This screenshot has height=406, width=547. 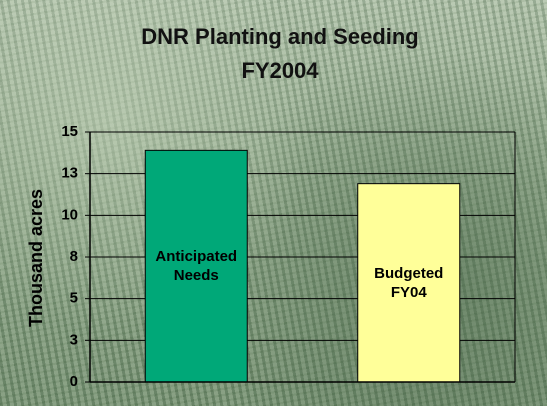 What do you see at coordinates (74, 298) in the screenshot?
I see `y-tick-label: 5` at bounding box center [74, 298].